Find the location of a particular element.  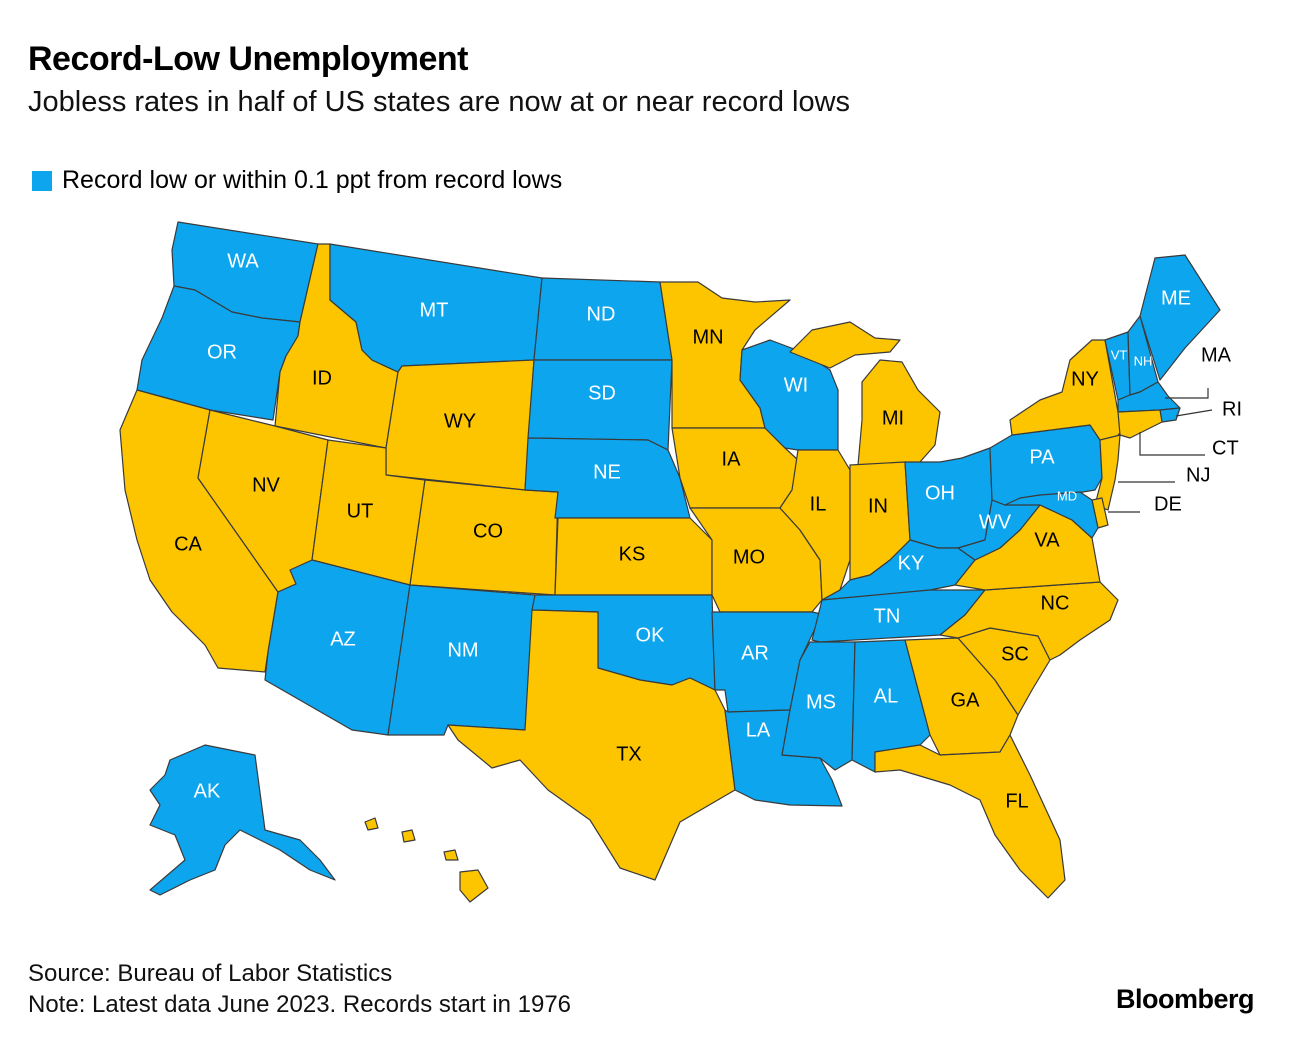

leader-MA is located at coordinates (1187, 393).